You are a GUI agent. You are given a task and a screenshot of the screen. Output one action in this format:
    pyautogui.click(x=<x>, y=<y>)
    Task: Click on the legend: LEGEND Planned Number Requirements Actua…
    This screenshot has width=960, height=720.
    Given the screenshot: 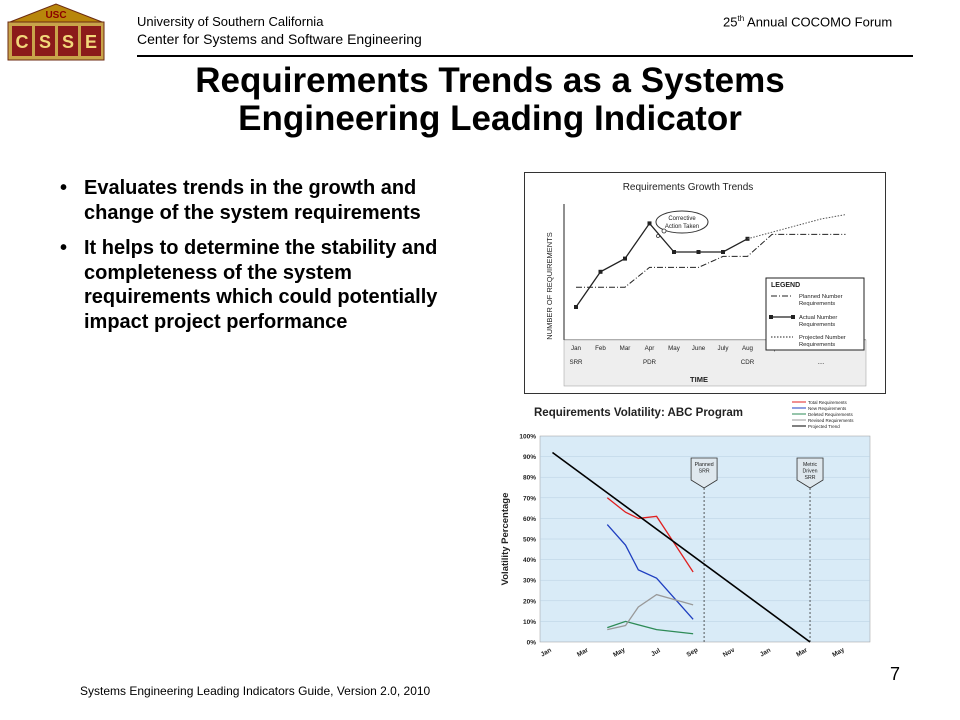 What is the action you would take?
    pyautogui.click(x=815, y=314)
    